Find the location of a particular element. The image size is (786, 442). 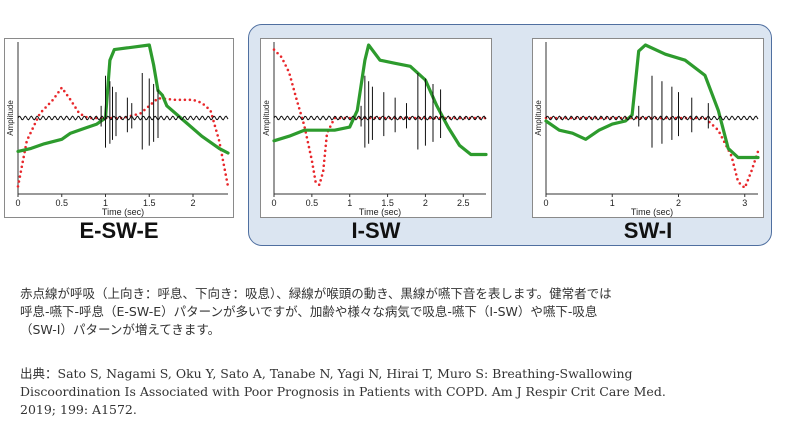

caption-line: （SW-I）パターンが増えてきます。 is located at coordinates (120, 329).